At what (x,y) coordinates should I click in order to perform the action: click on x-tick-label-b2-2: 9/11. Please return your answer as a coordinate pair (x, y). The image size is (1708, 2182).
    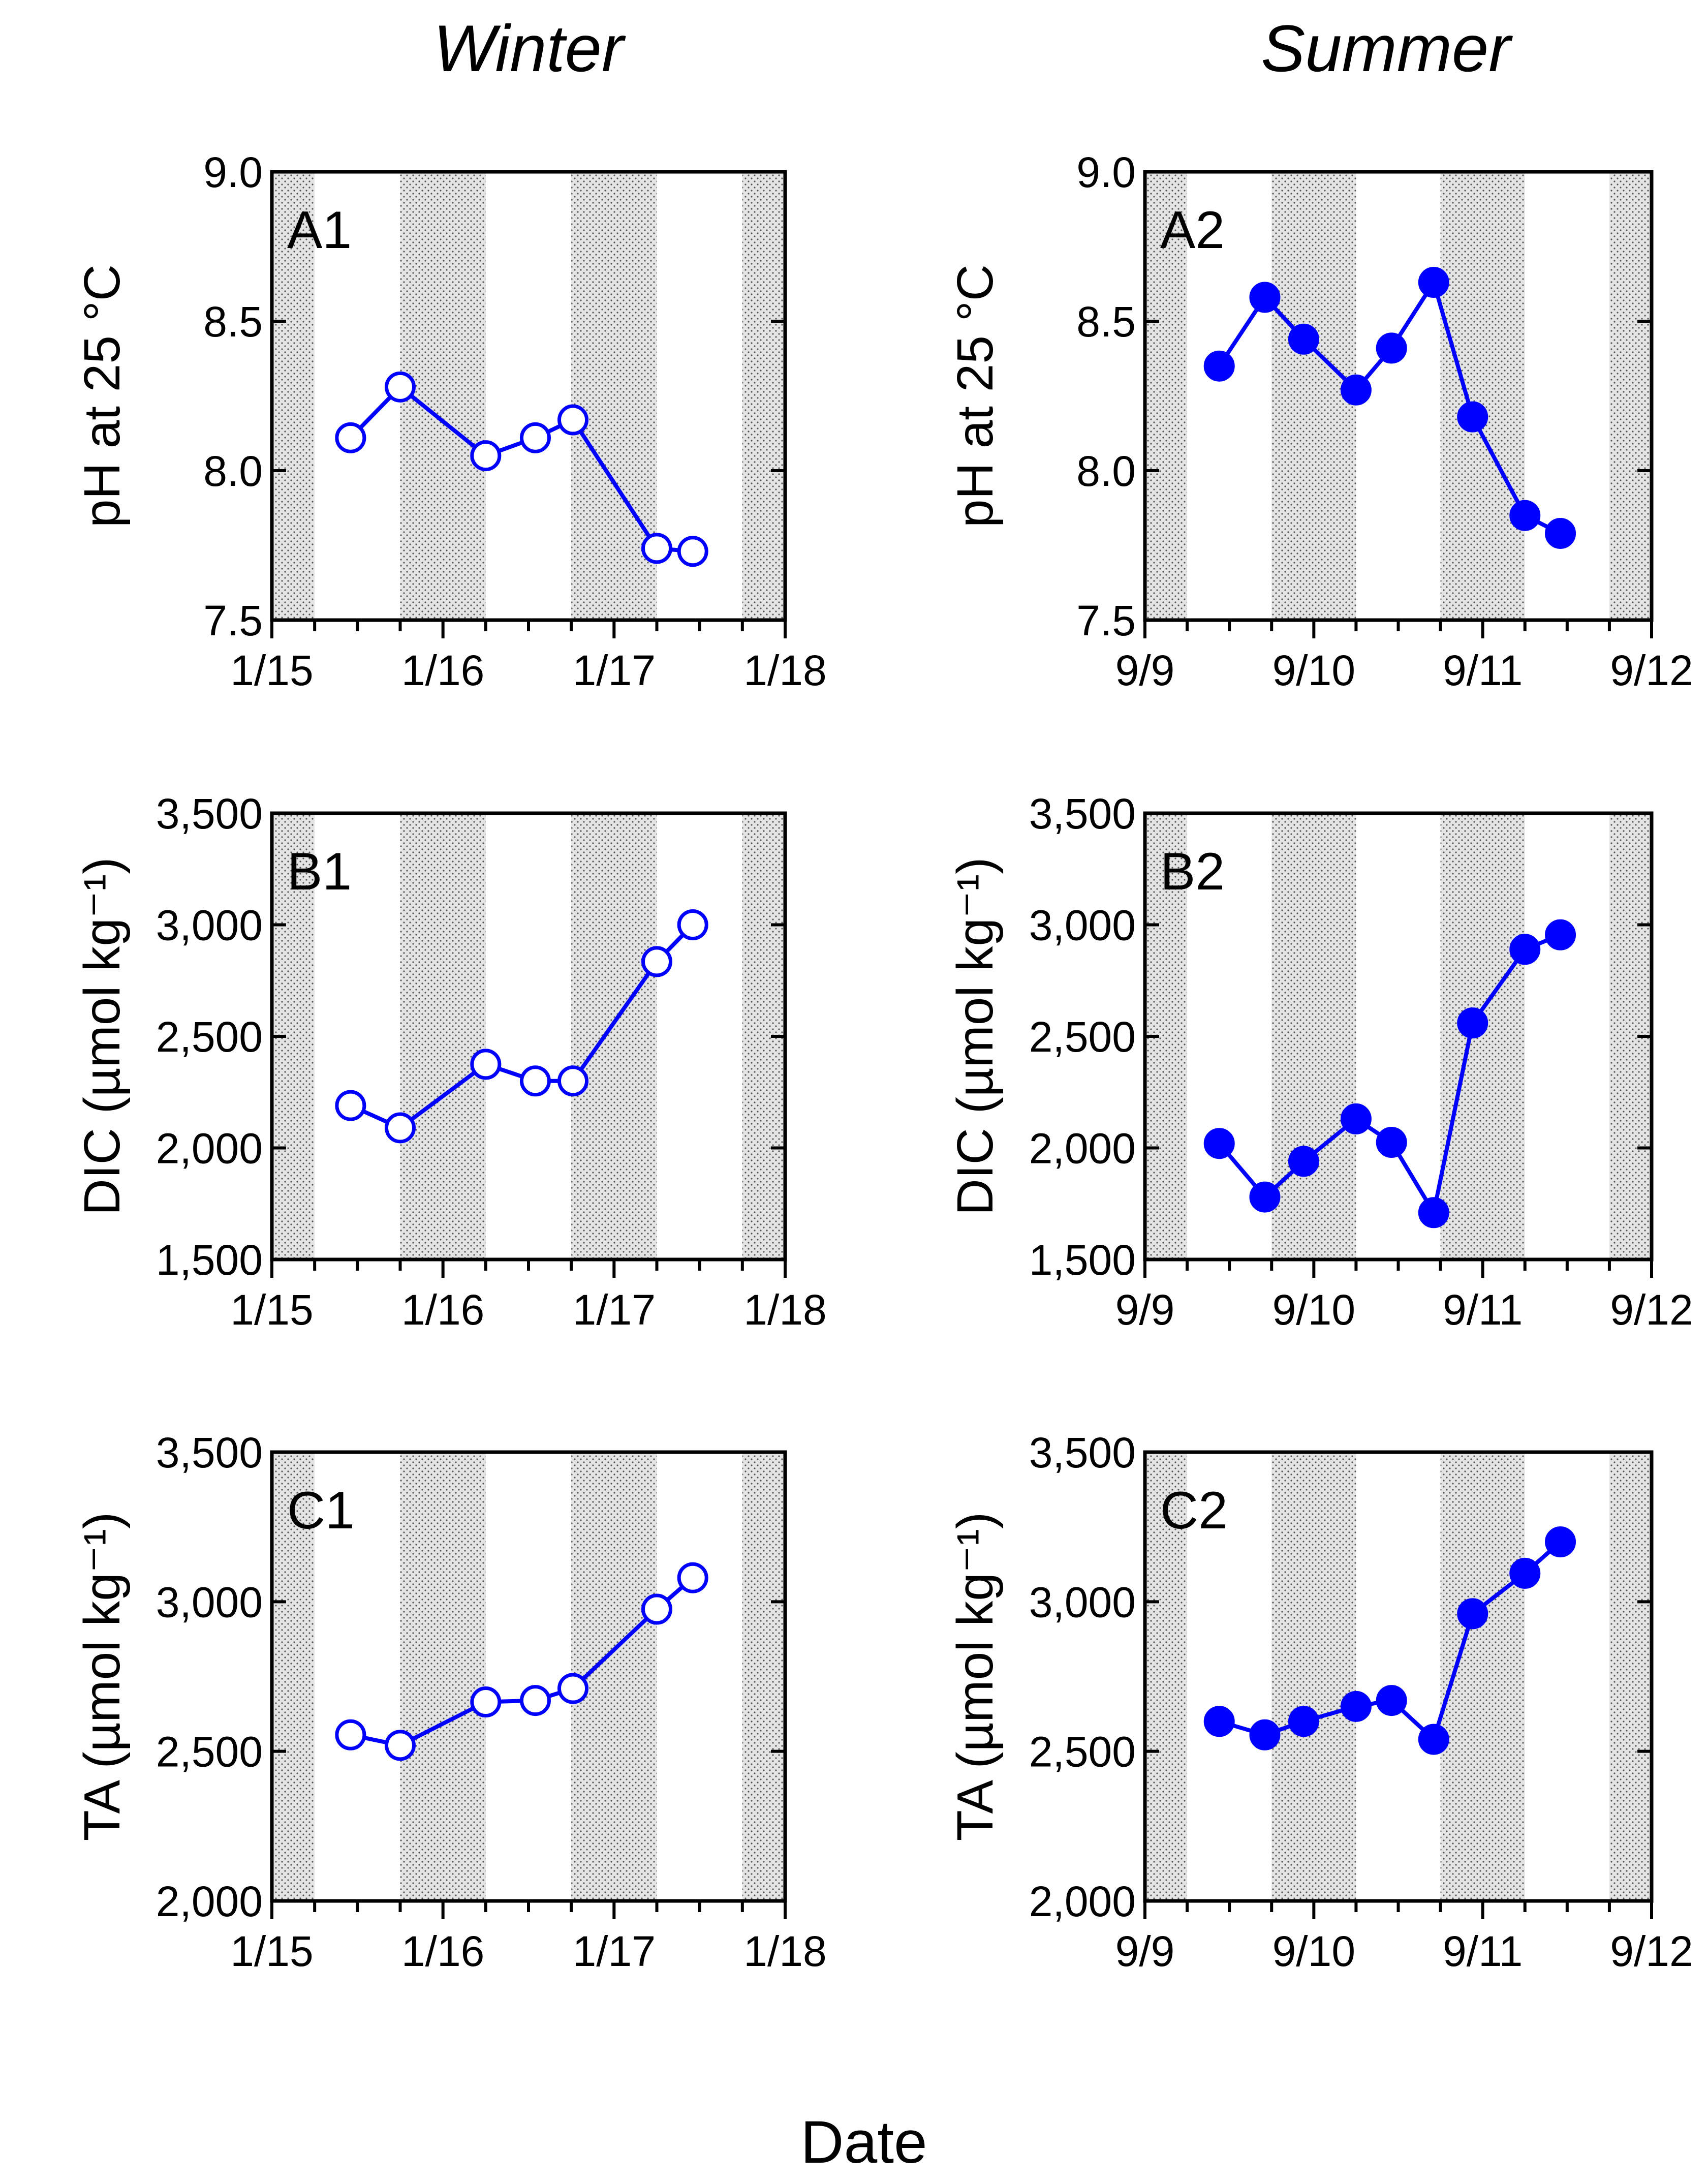
    Looking at the image, I should click on (1483, 1310).